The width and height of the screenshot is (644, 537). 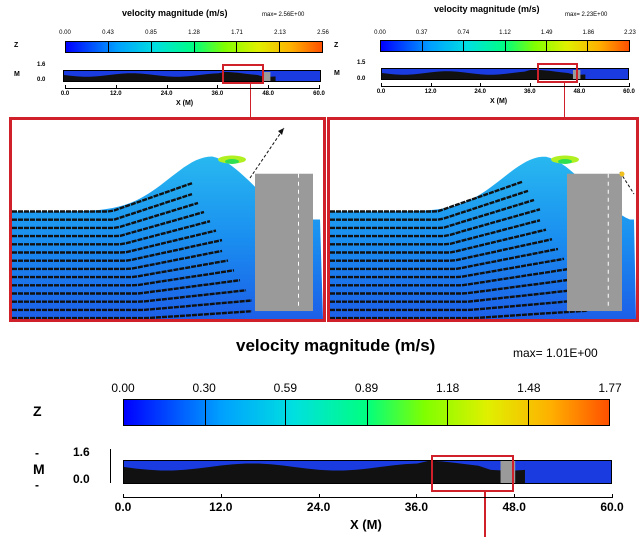 I want to click on top-right-colorbar-tick-4: 1.49, so click(x=546, y=33).